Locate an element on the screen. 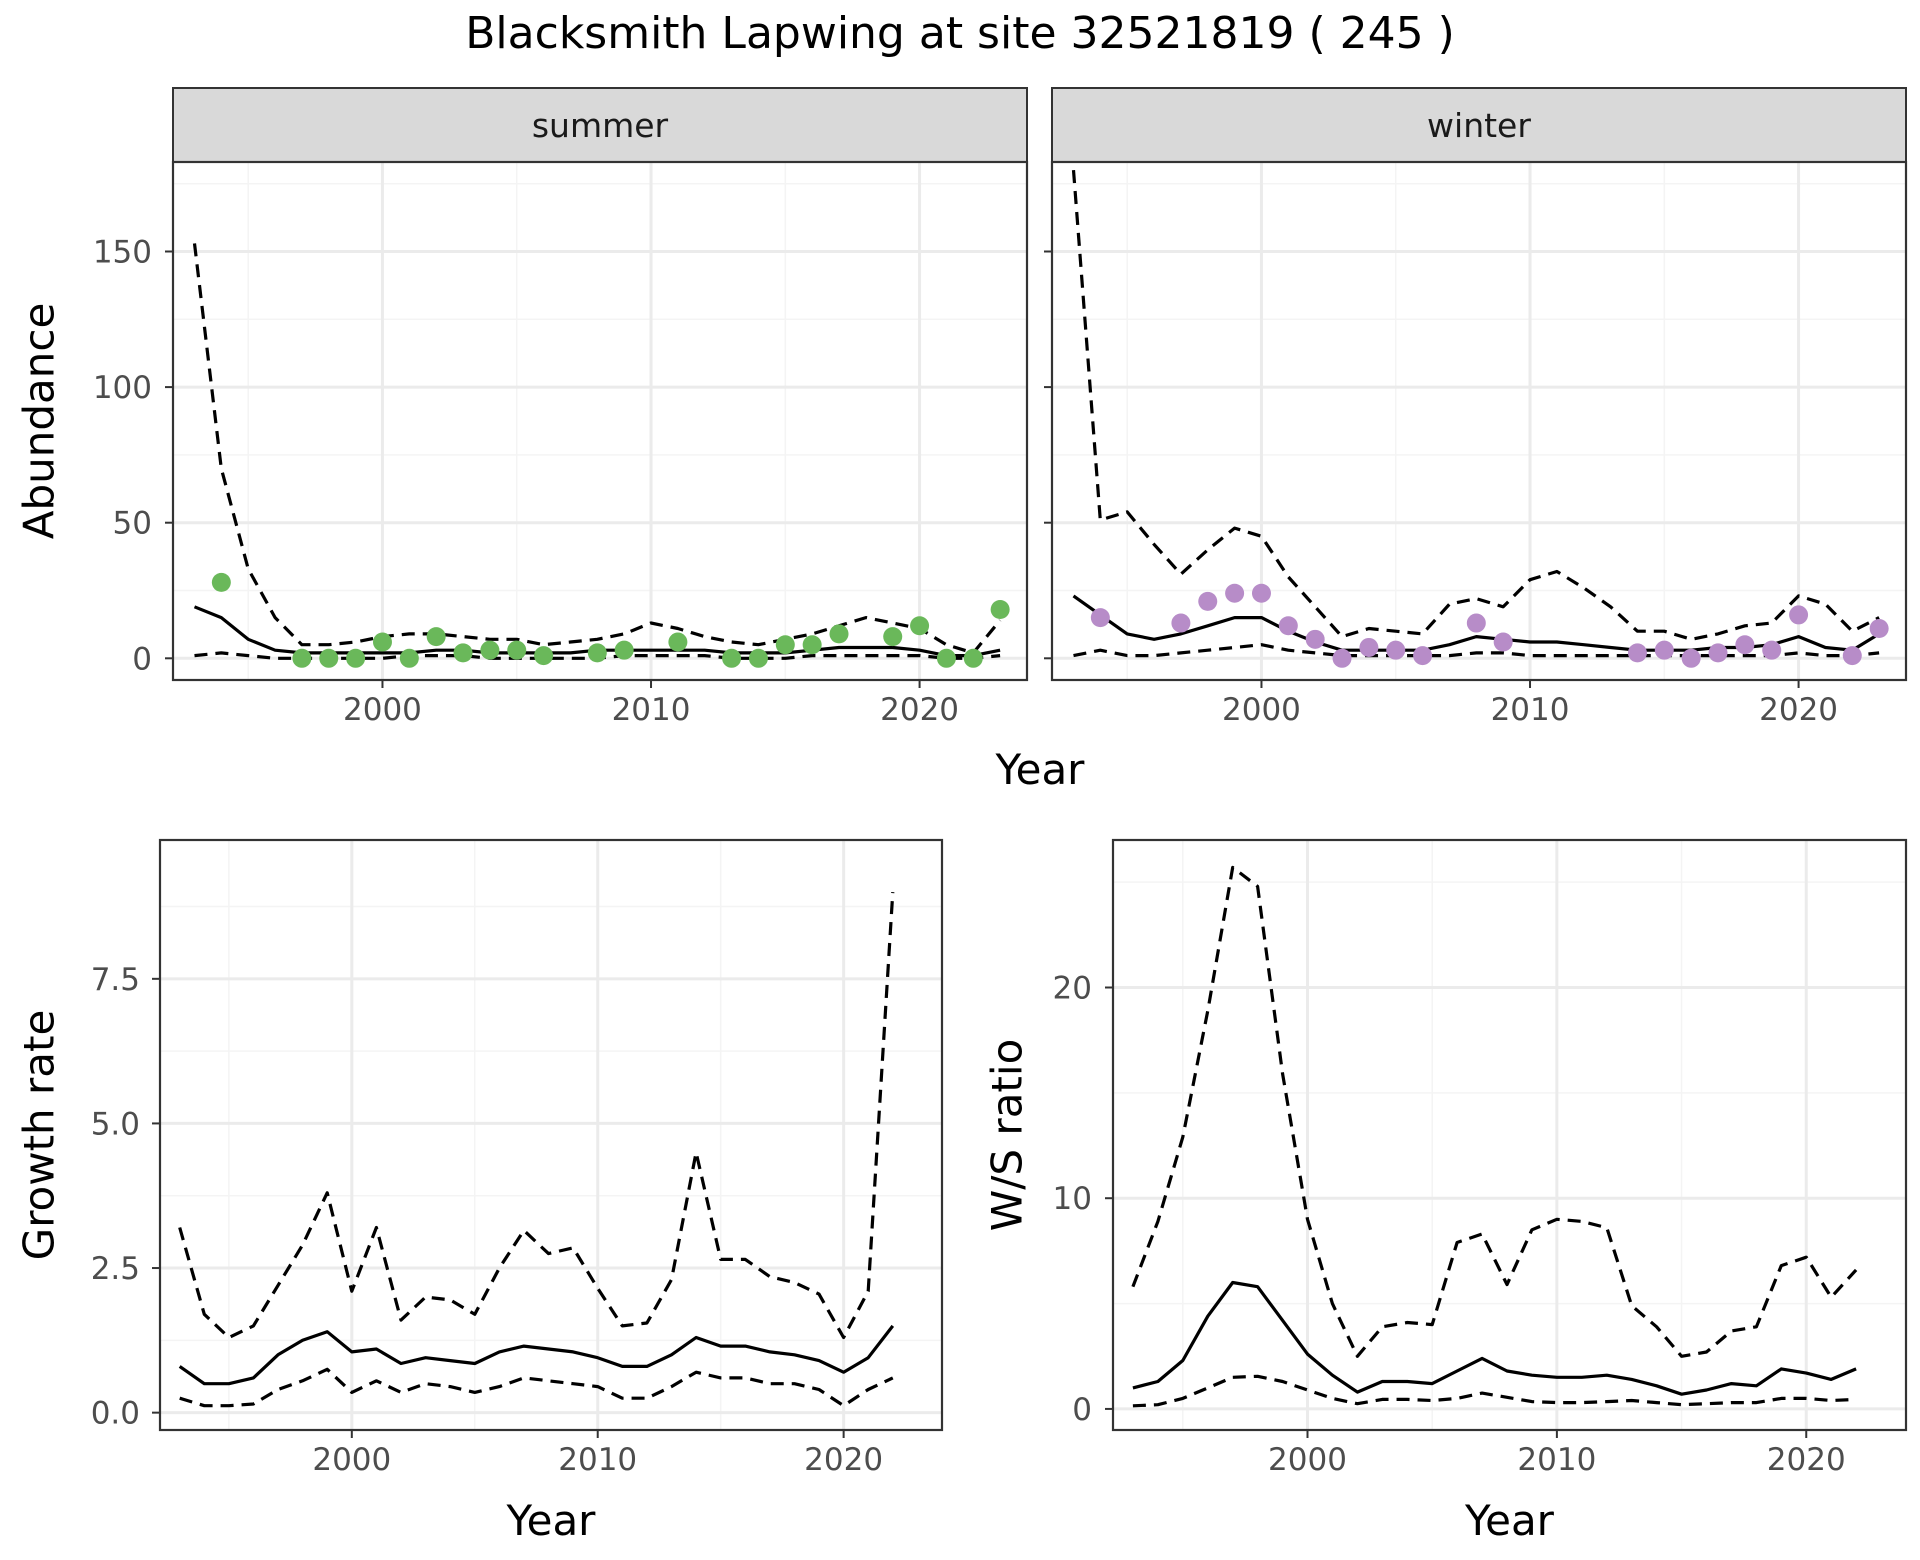 The image size is (1920, 1560). y-tick-label: 150 is located at coordinates (122, 252).